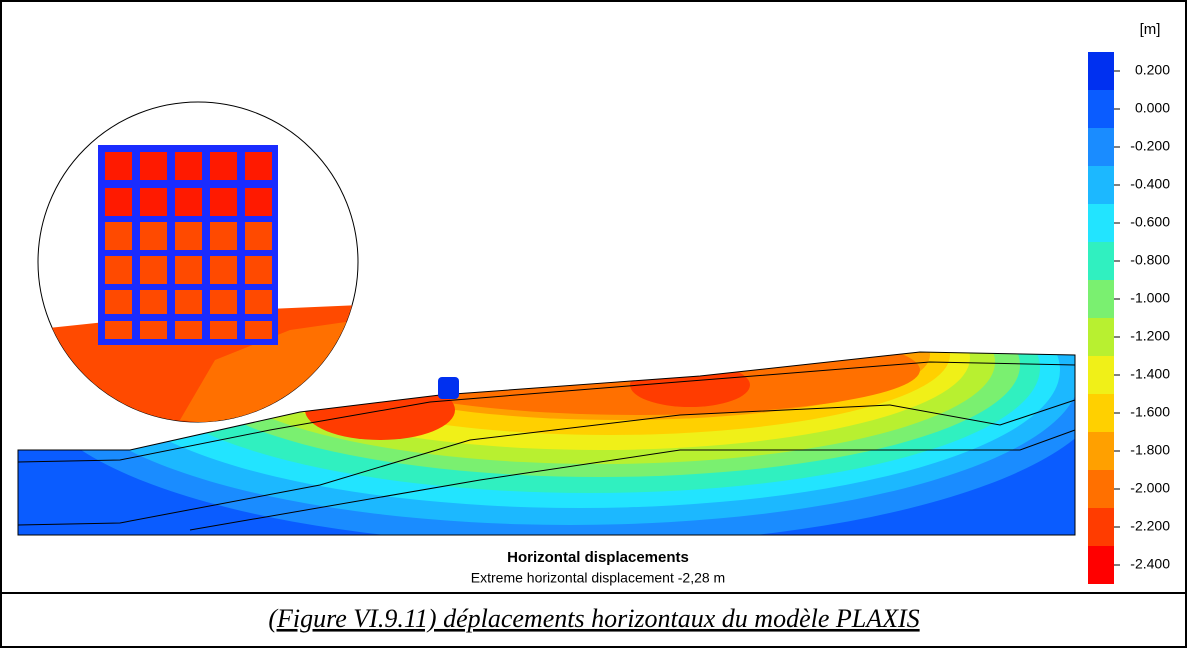 The width and height of the screenshot is (1187, 648). Describe the element at coordinates (1150, 298) in the screenshot. I see `legend-label: -1.000` at that location.